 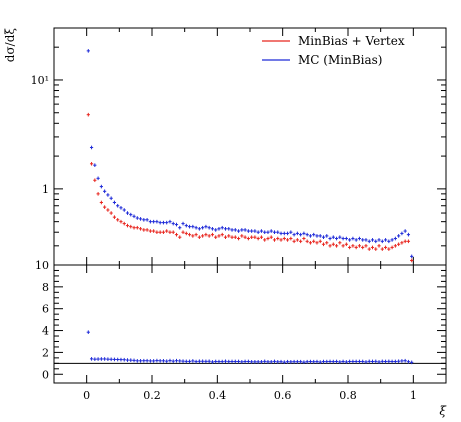 I want to click on x-tick-labels: 0 0.2 0.4 0.6 0.8 1, so click(x=250, y=395).